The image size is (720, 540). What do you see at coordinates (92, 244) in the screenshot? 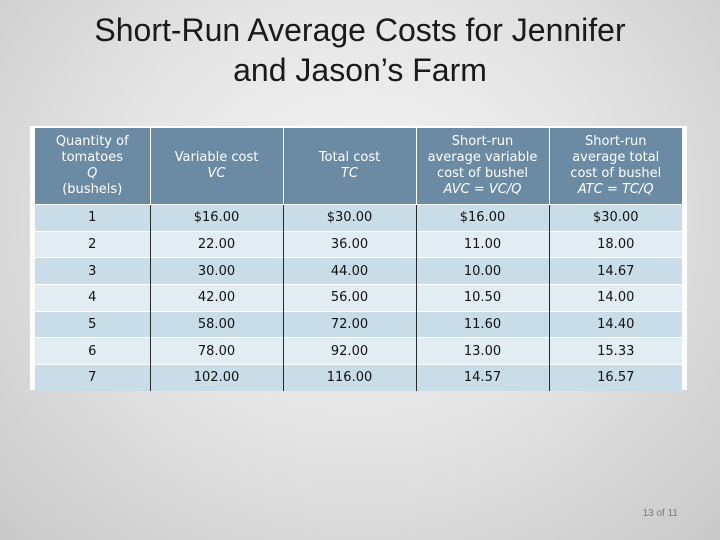
I see `cell-quantity: 2` at bounding box center [92, 244].